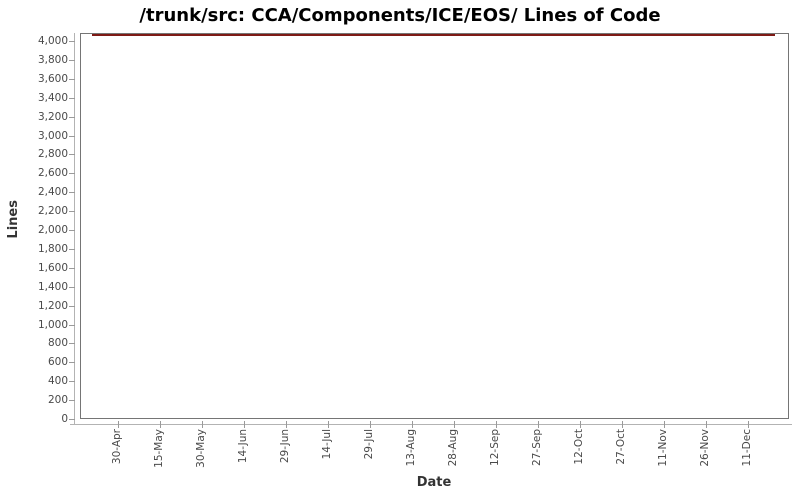  I want to click on x-tick-label: 27-Oct, so click(621, 447).